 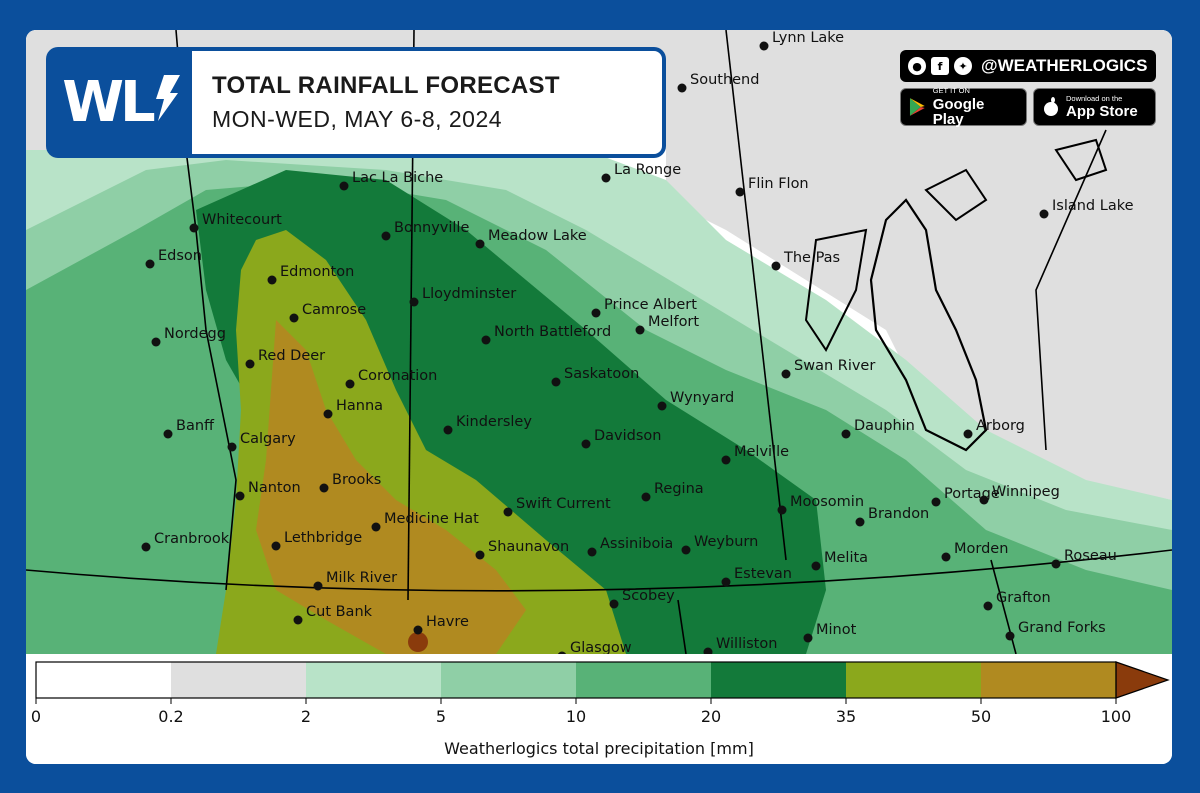 What do you see at coordinates (951, 91) in the screenshot?
I see `google-play-small-text: GET IT ON` at bounding box center [951, 91].